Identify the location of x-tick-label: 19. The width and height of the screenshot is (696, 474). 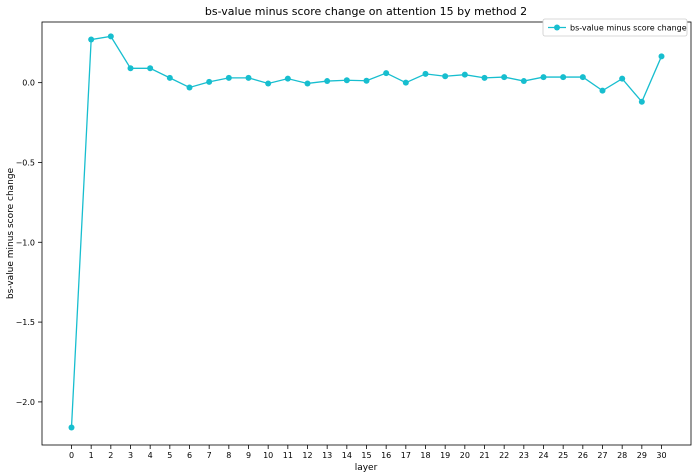
(445, 455).